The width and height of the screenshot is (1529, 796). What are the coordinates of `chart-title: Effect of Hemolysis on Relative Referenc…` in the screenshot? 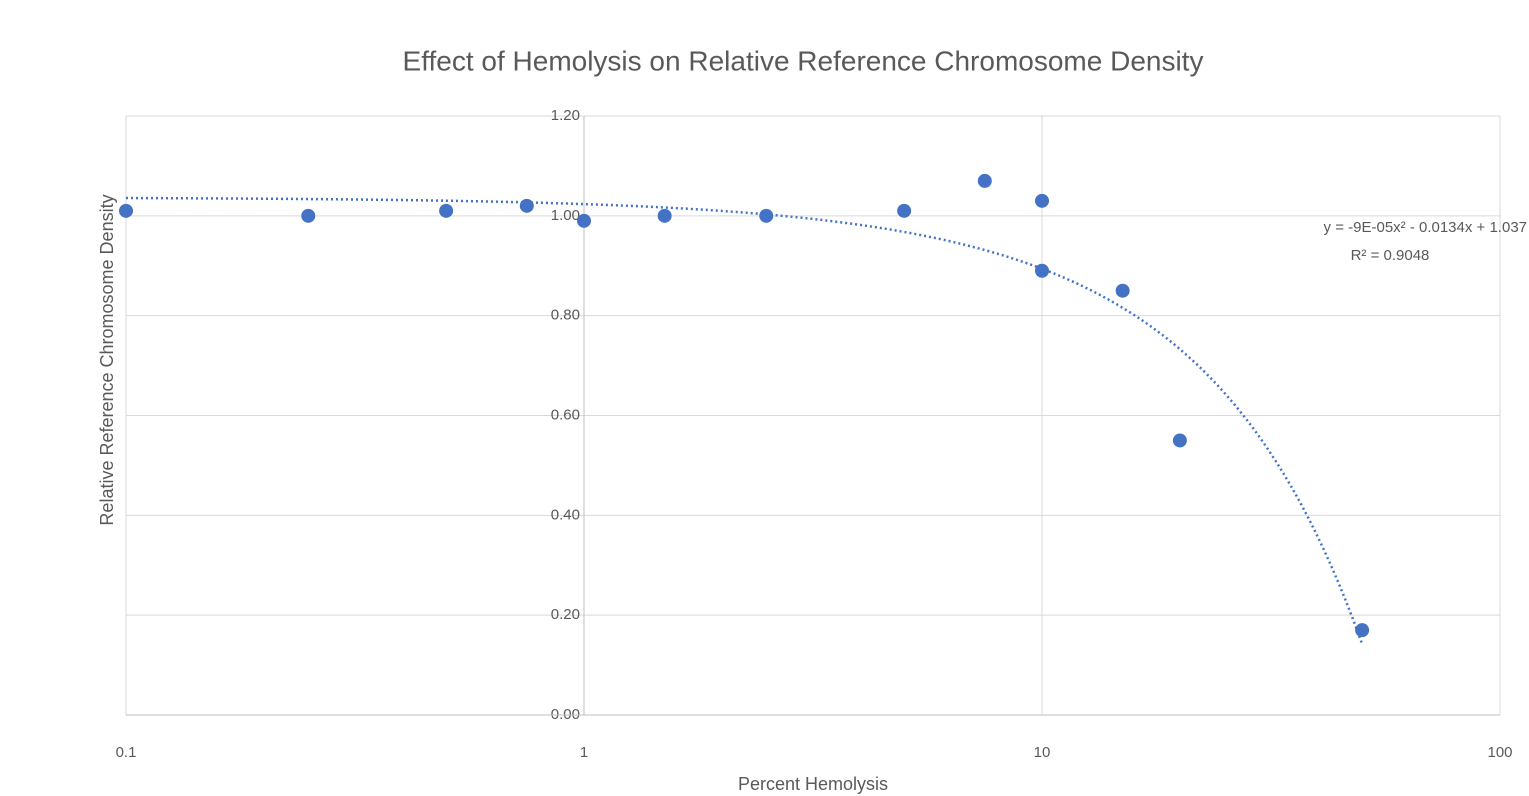 It's located at (803, 60).